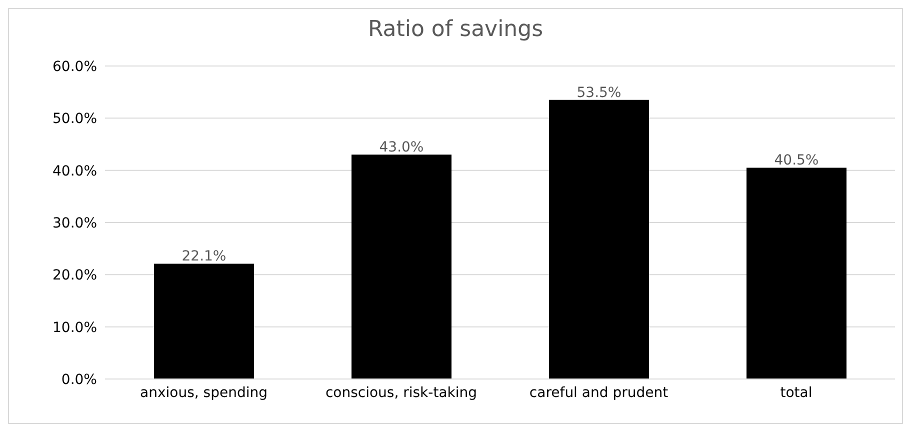 This screenshot has height=432, width=911. Describe the element at coordinates (455, 29) in the screenshot. I see `chart-title: Ratio of savings` at that location.